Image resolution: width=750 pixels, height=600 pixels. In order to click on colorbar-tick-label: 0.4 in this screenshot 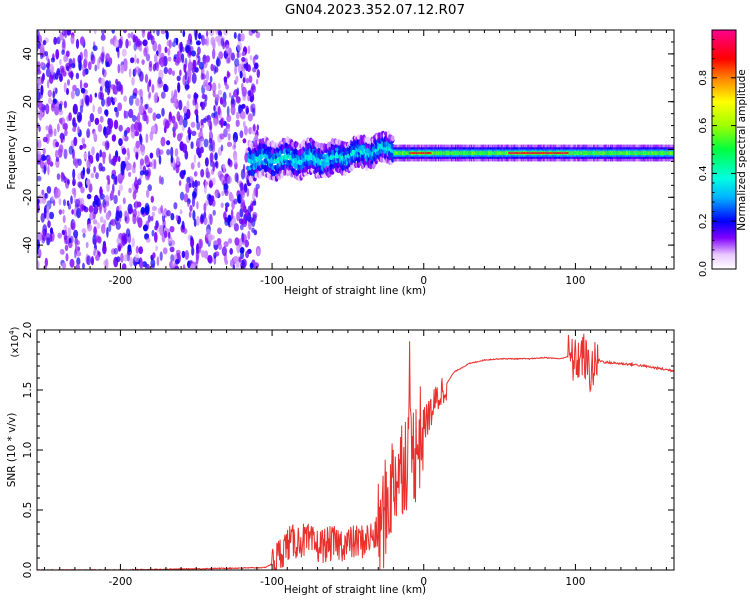, I will do `click(703, 173)`.